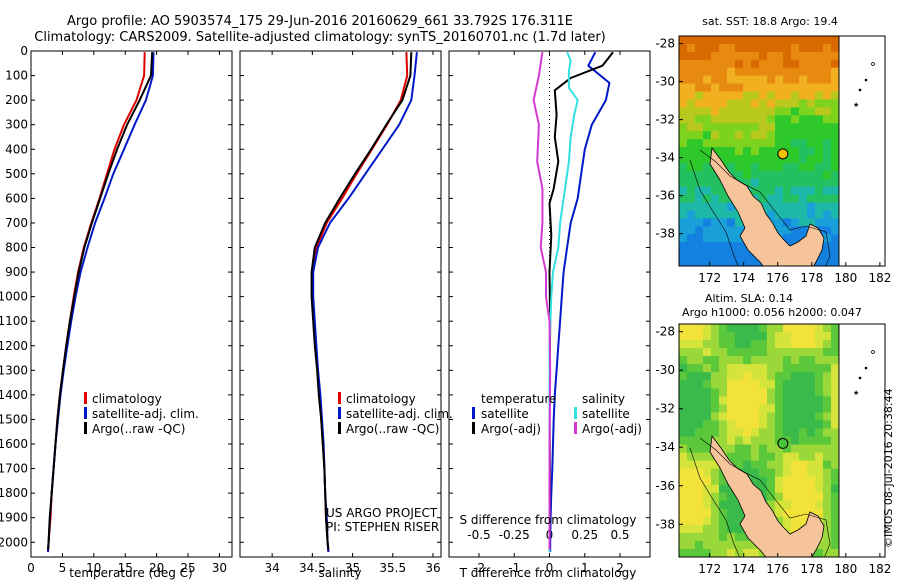 The width and height of the screenshot is (900, 584). Describe the element at coordinates (767, 206) in the screenshot. I see `north-island-landmass` at that location.